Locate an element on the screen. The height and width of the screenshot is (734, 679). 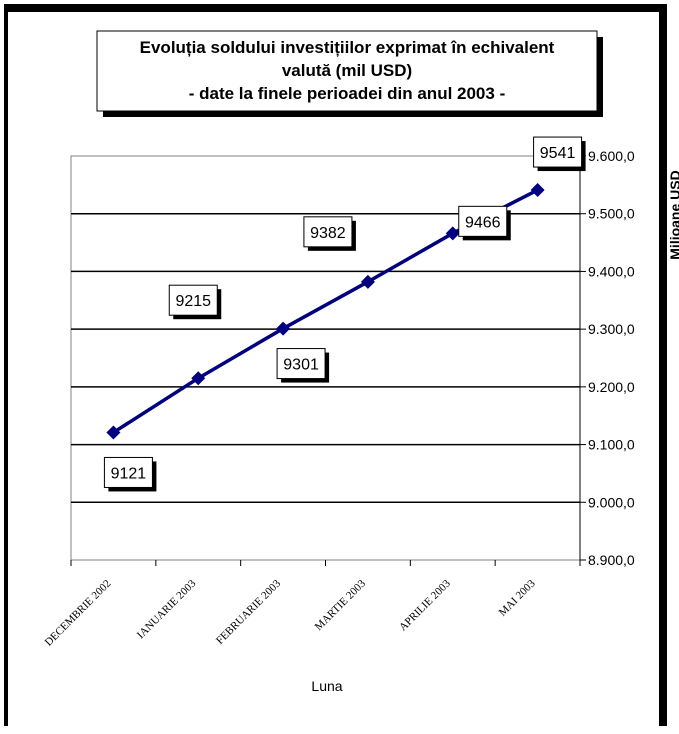
x-tick-label: MARTIE 2003 is located at coordinates (341, 605).